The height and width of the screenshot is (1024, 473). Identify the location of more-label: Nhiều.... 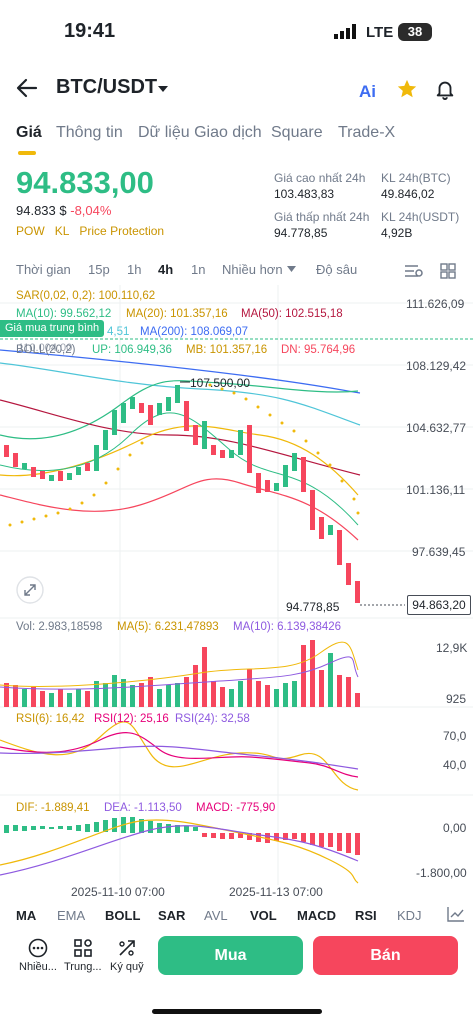
(38, 967).